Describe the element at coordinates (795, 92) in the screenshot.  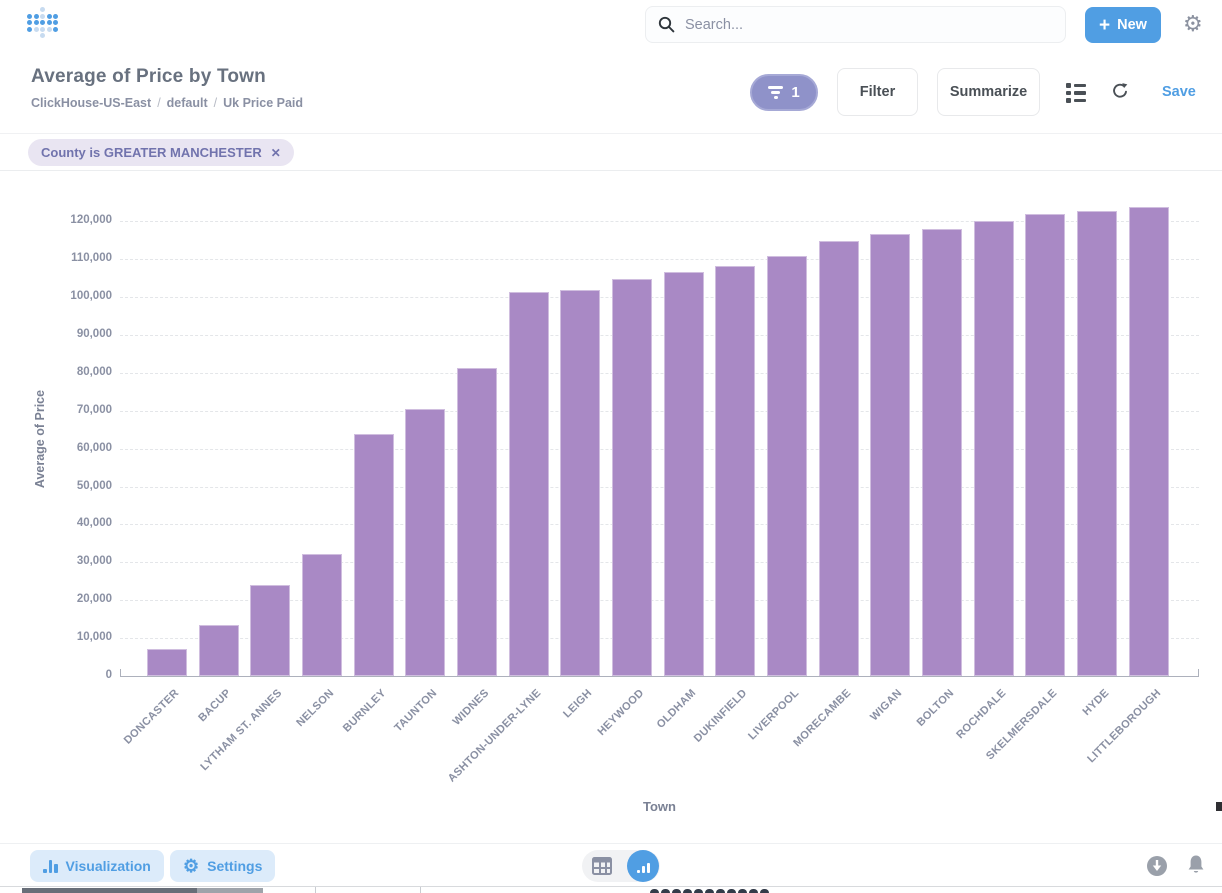
I see `filter-count: 1` at that location.